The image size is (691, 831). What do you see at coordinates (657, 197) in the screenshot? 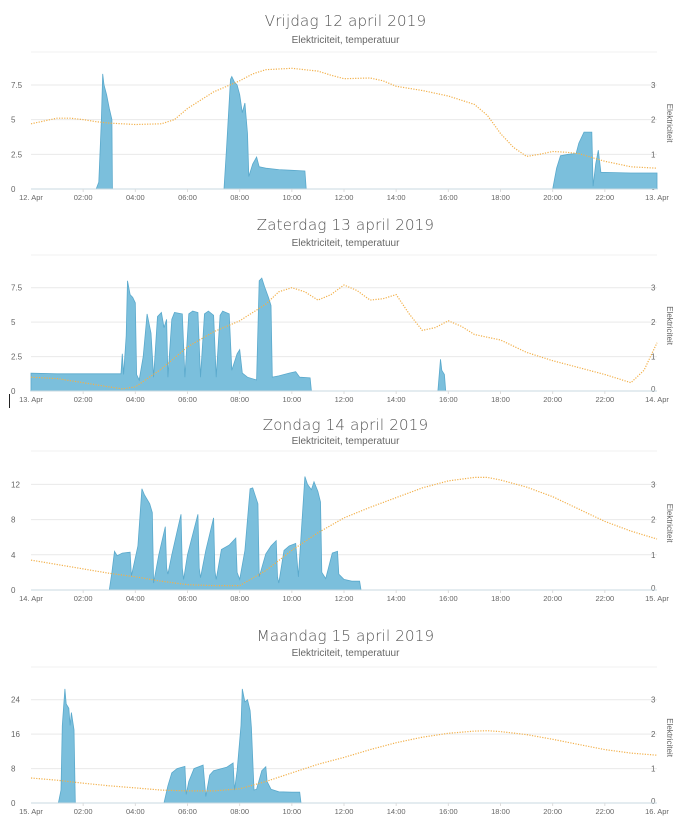
I see `x-axis-end-label: 13. Apr` at bounding box center [657, 197].